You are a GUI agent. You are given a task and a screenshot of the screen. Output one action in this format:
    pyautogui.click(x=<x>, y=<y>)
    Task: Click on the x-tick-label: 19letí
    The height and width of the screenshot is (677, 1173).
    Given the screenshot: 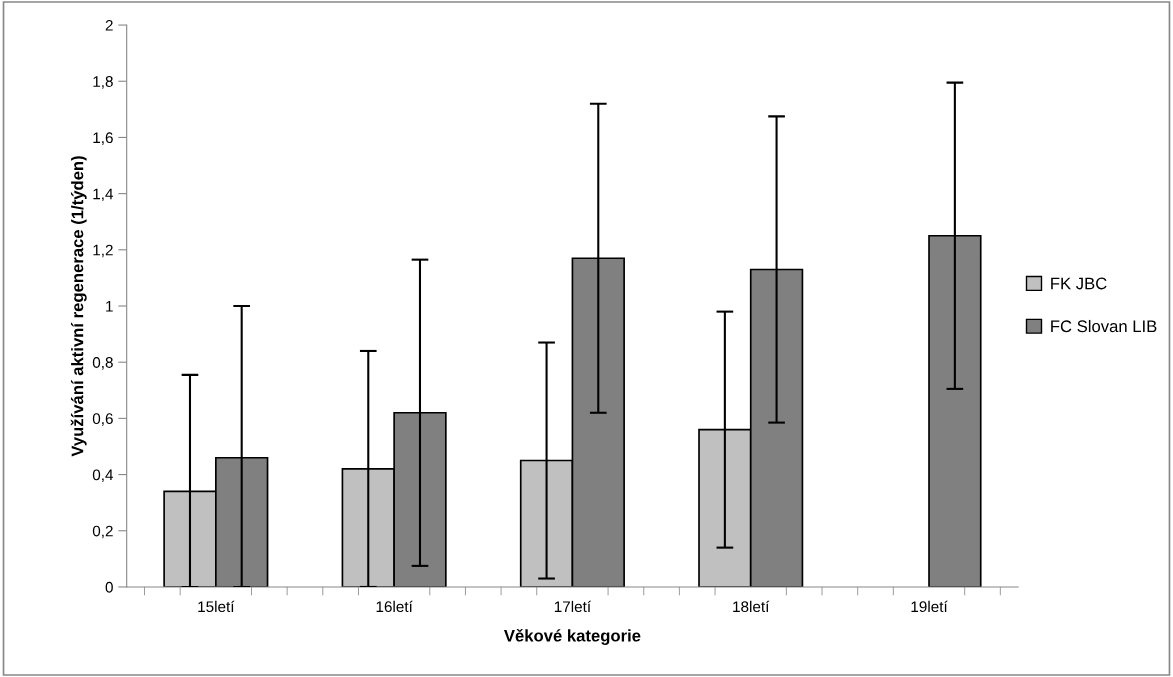 What is the action you would take?
    pyautogui.click(x=929, y=606)
    